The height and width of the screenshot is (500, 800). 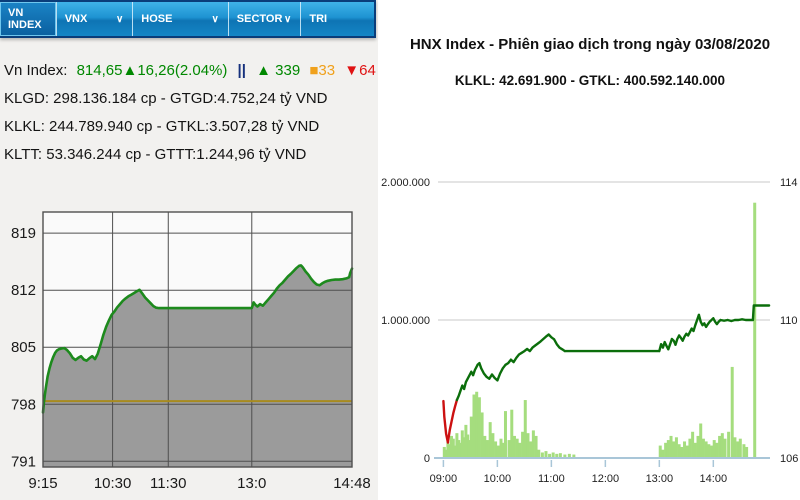 I want to click on svg-text: 13:00, so click(x=660, y=479).